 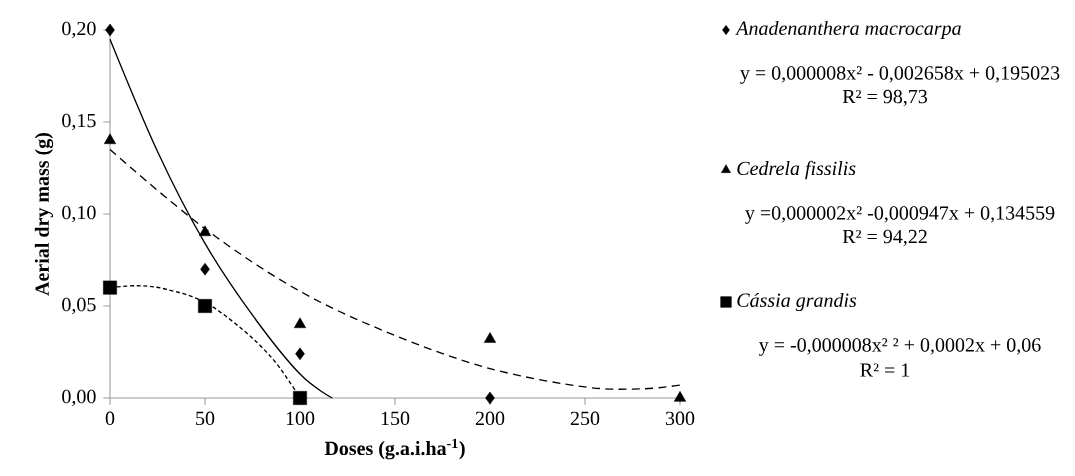 What do you see at coordinates (395, 418) in the screenshot?
I see `x-tick-label: 150` at bounding box center [395, 418].